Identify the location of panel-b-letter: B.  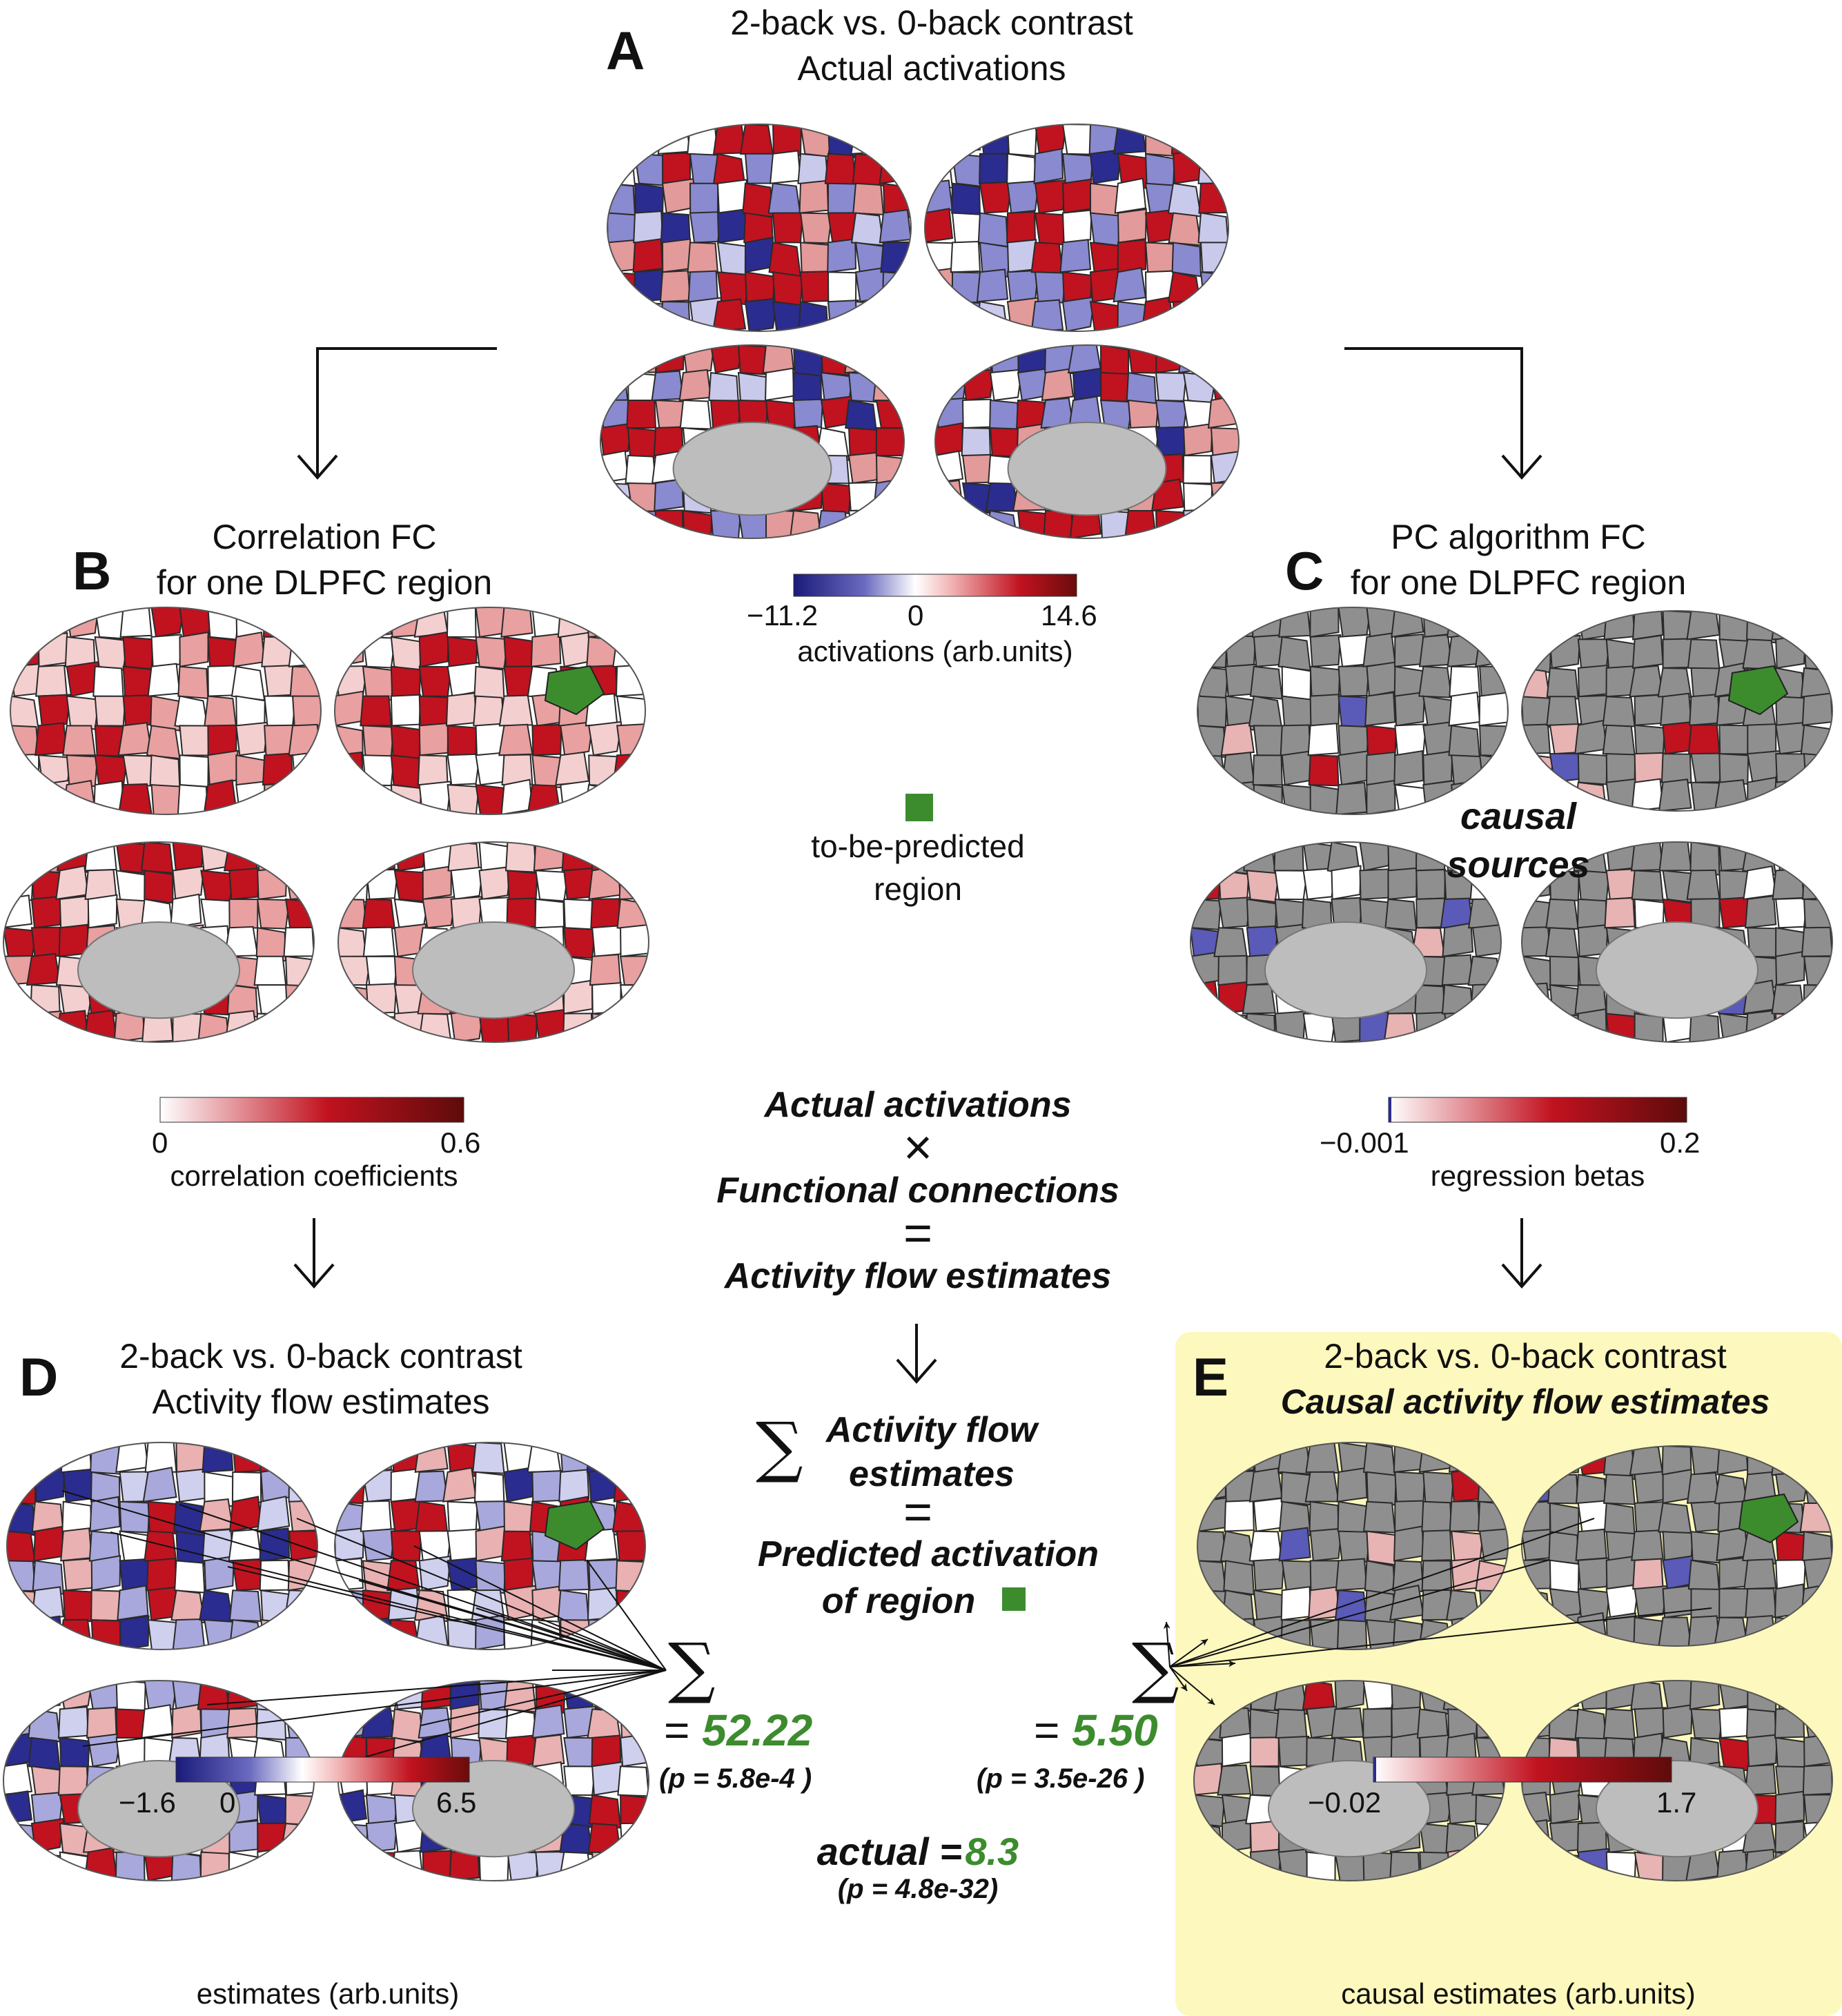
(92, 570).